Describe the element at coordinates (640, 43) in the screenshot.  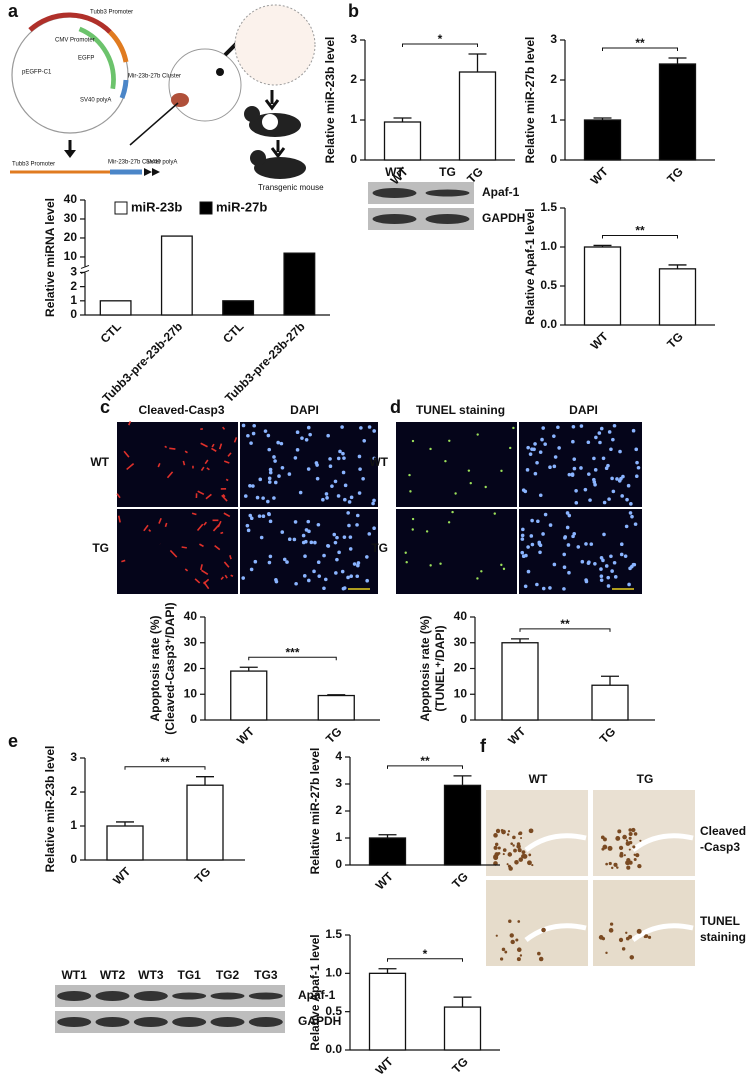
I see `significance-label: **` at that location.